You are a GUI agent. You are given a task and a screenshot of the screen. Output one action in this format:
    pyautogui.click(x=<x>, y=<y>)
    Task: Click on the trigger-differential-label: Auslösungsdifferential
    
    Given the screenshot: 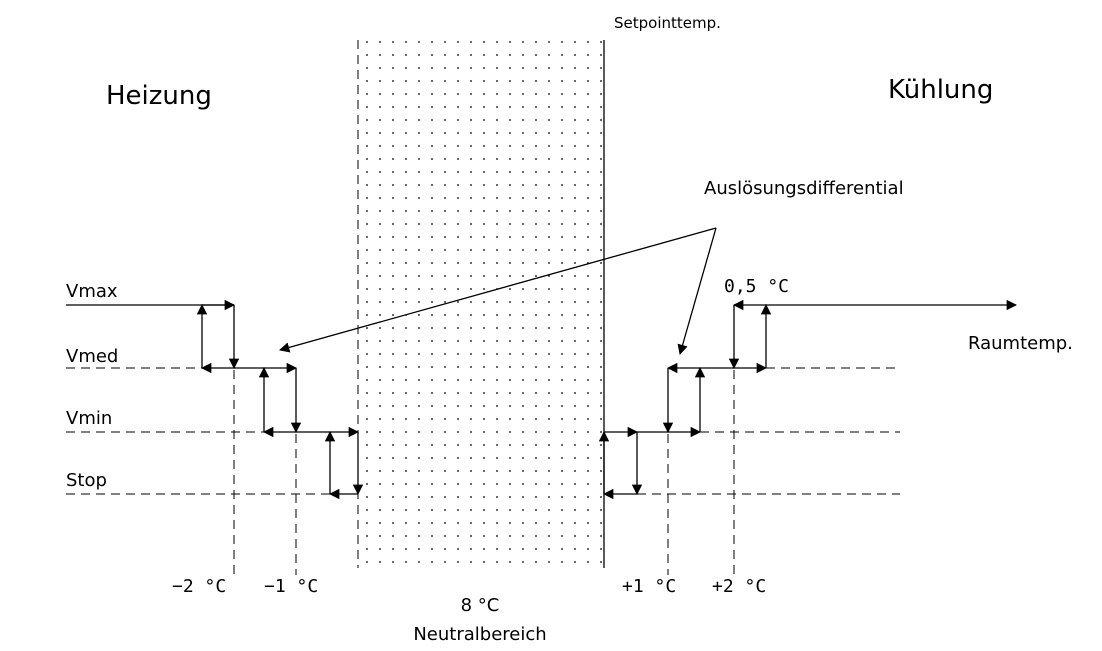 What is the action you would take?
    pyautogui.click(x=804, y=188)
    